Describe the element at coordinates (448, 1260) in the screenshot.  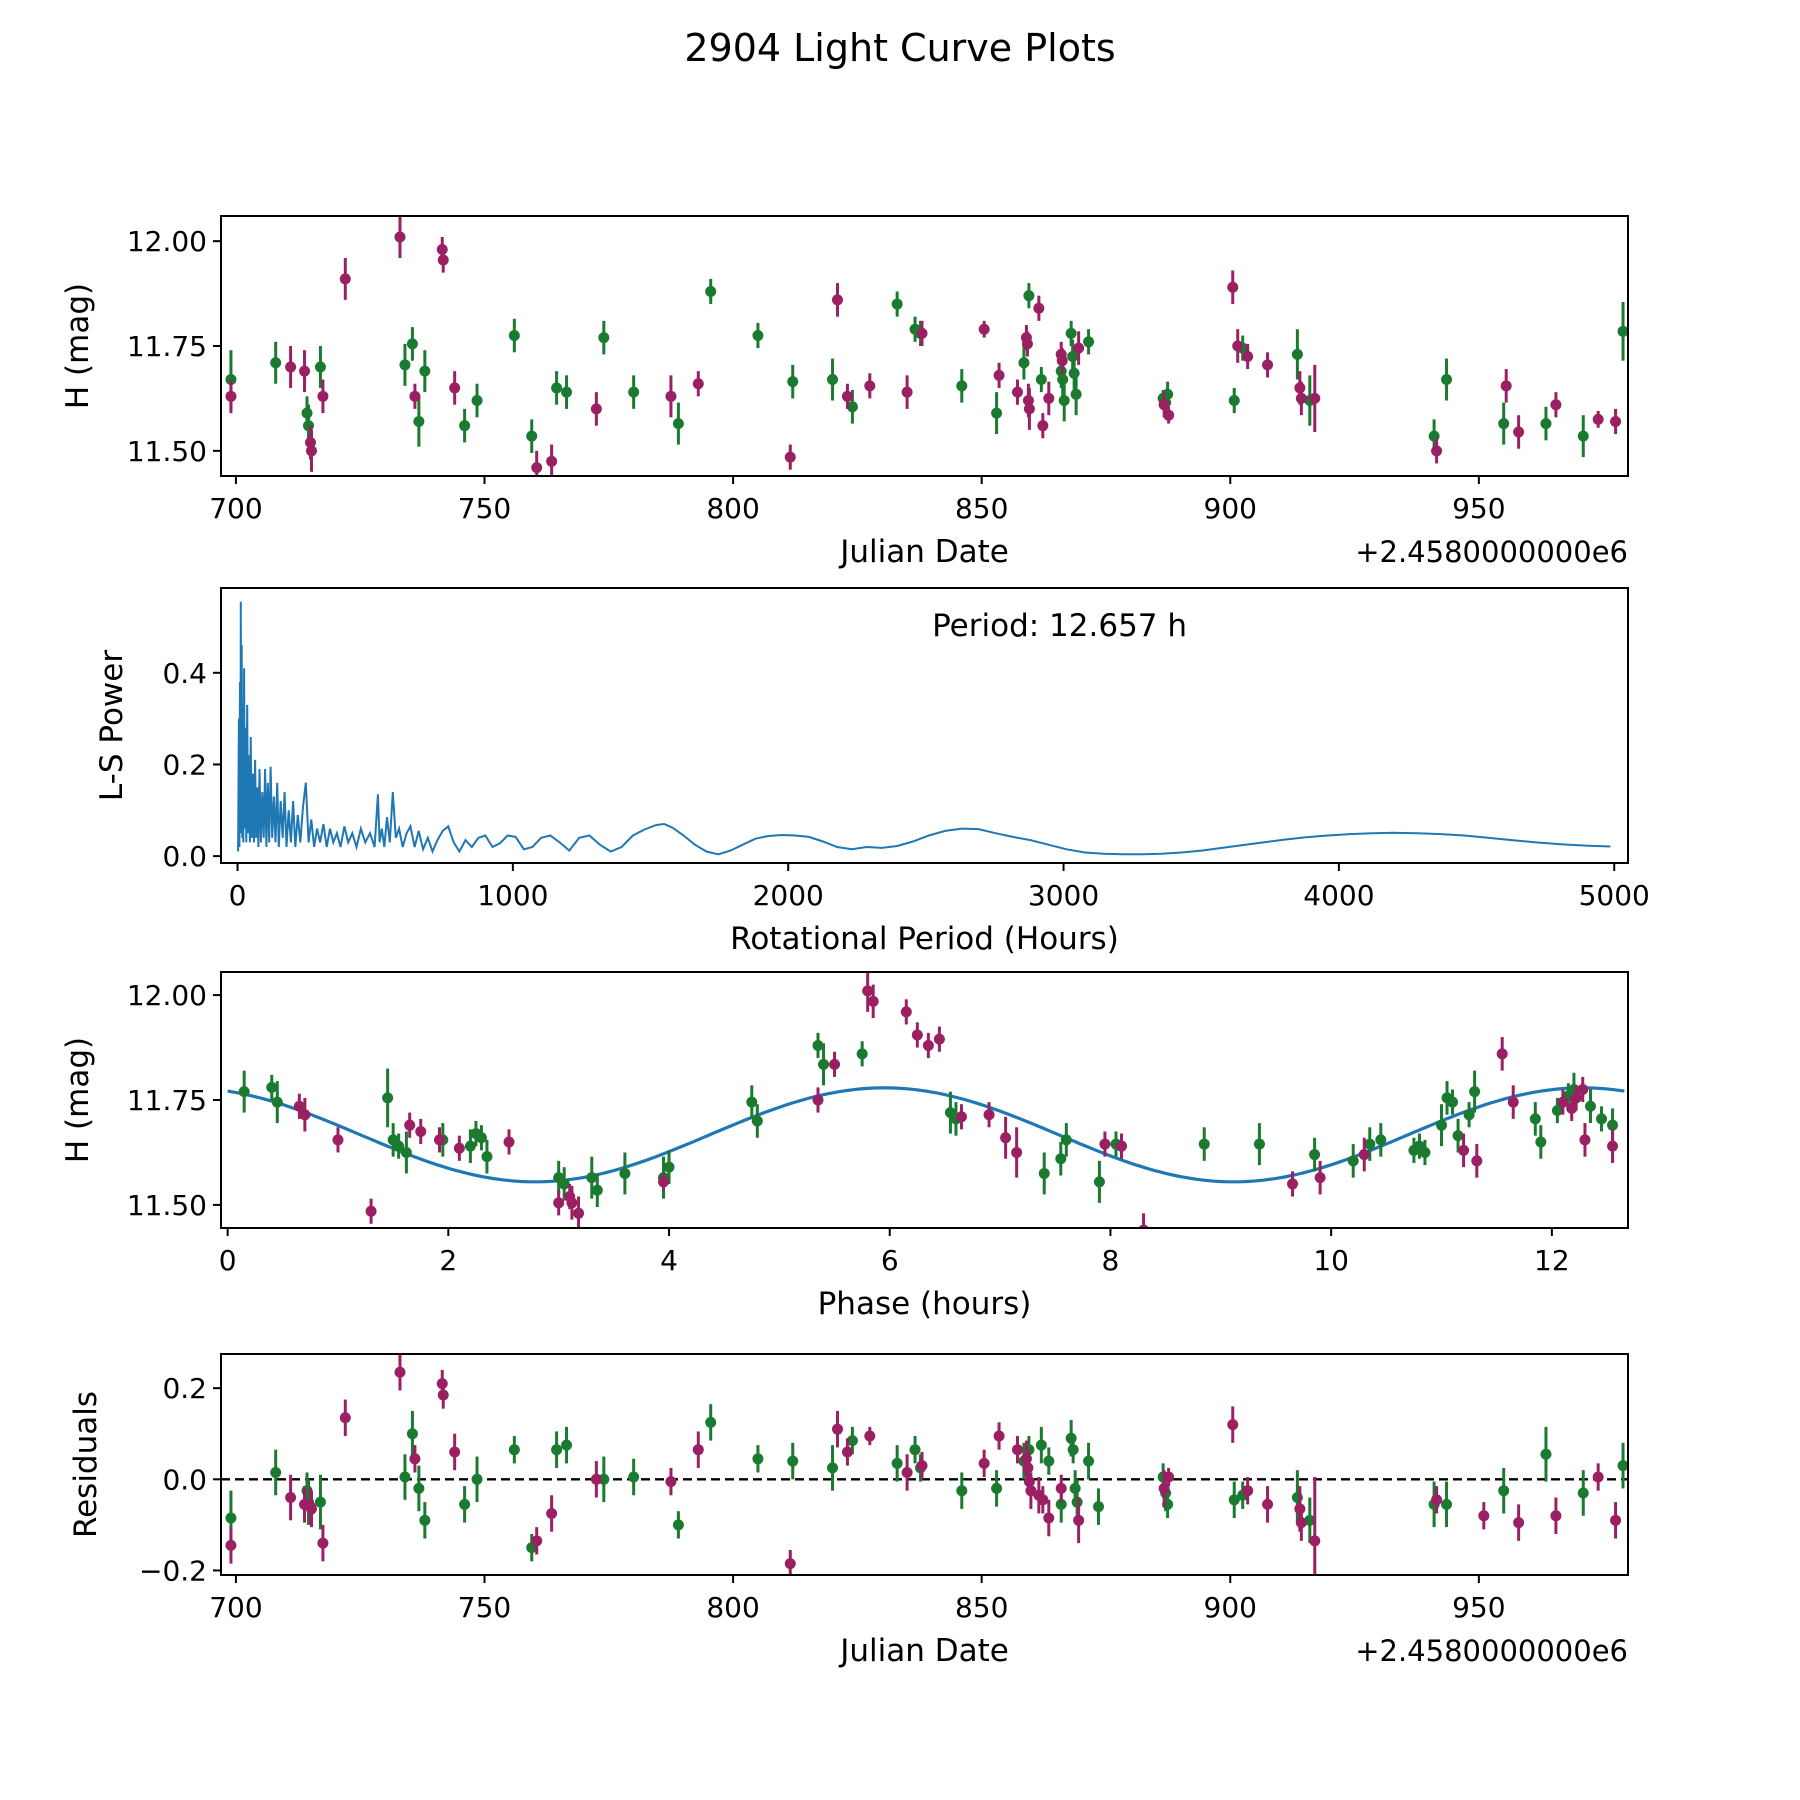
I see `x-tick-label: 2` at that location.